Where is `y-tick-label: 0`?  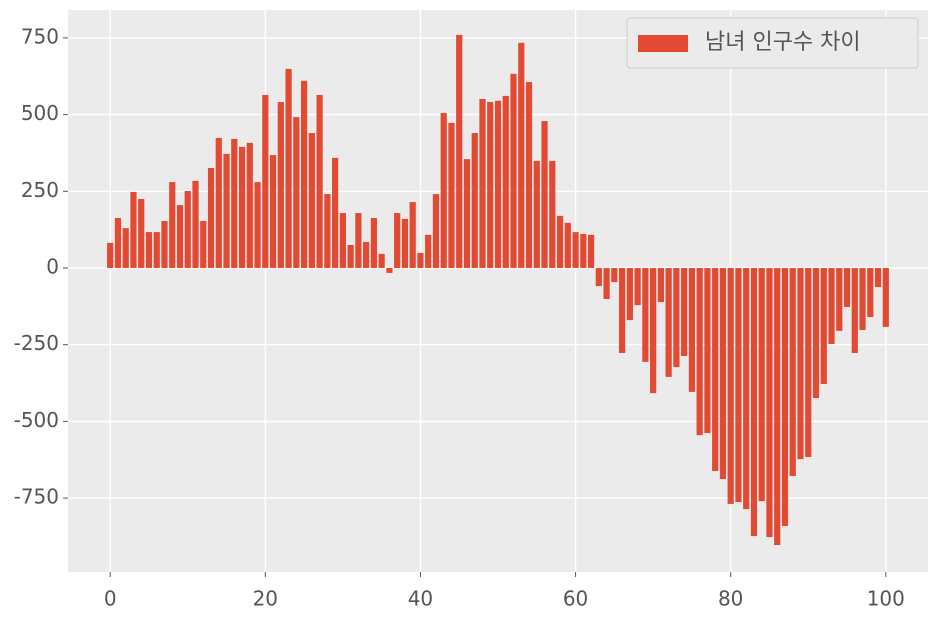
y-tick-label: 0 is located at coordinates (52, 266).